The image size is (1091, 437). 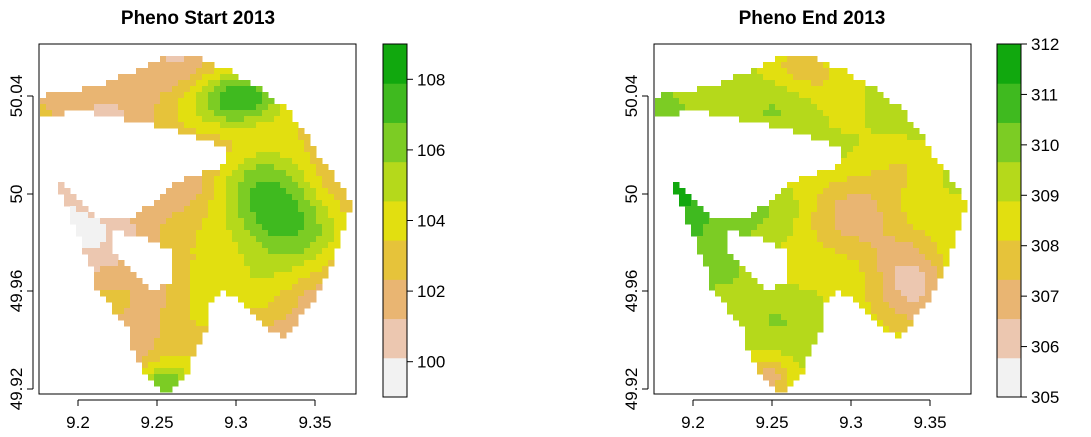 What do you see at coordinates (1045, 347) in the screenshot?
I see `legend-tick-label: 306` at bounding box center [1045, 347].